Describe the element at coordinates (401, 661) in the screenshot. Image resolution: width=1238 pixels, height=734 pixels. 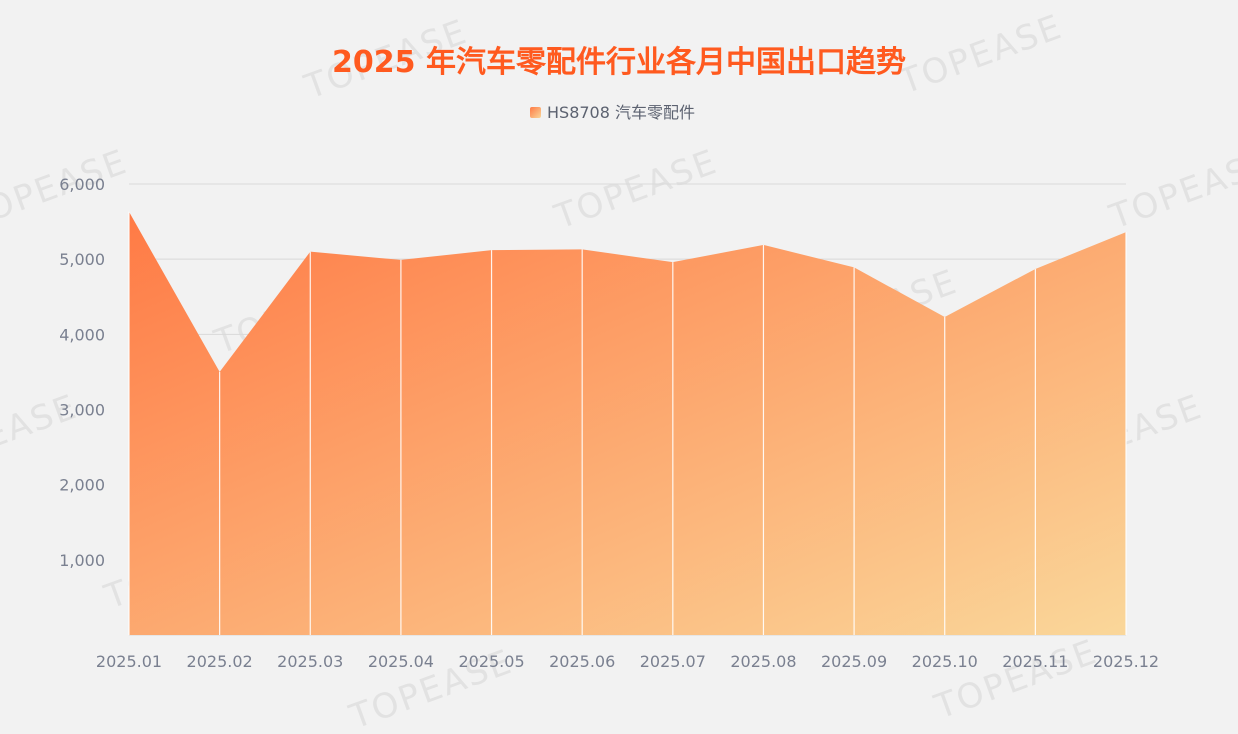
I see `x-tick-label: 2025.04` at that location.